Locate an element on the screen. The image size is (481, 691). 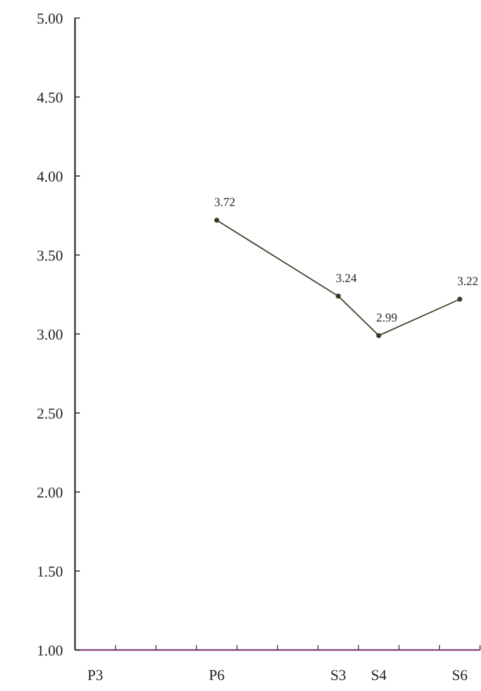
data-label: 3.22 is located at coordinates (467, 281).